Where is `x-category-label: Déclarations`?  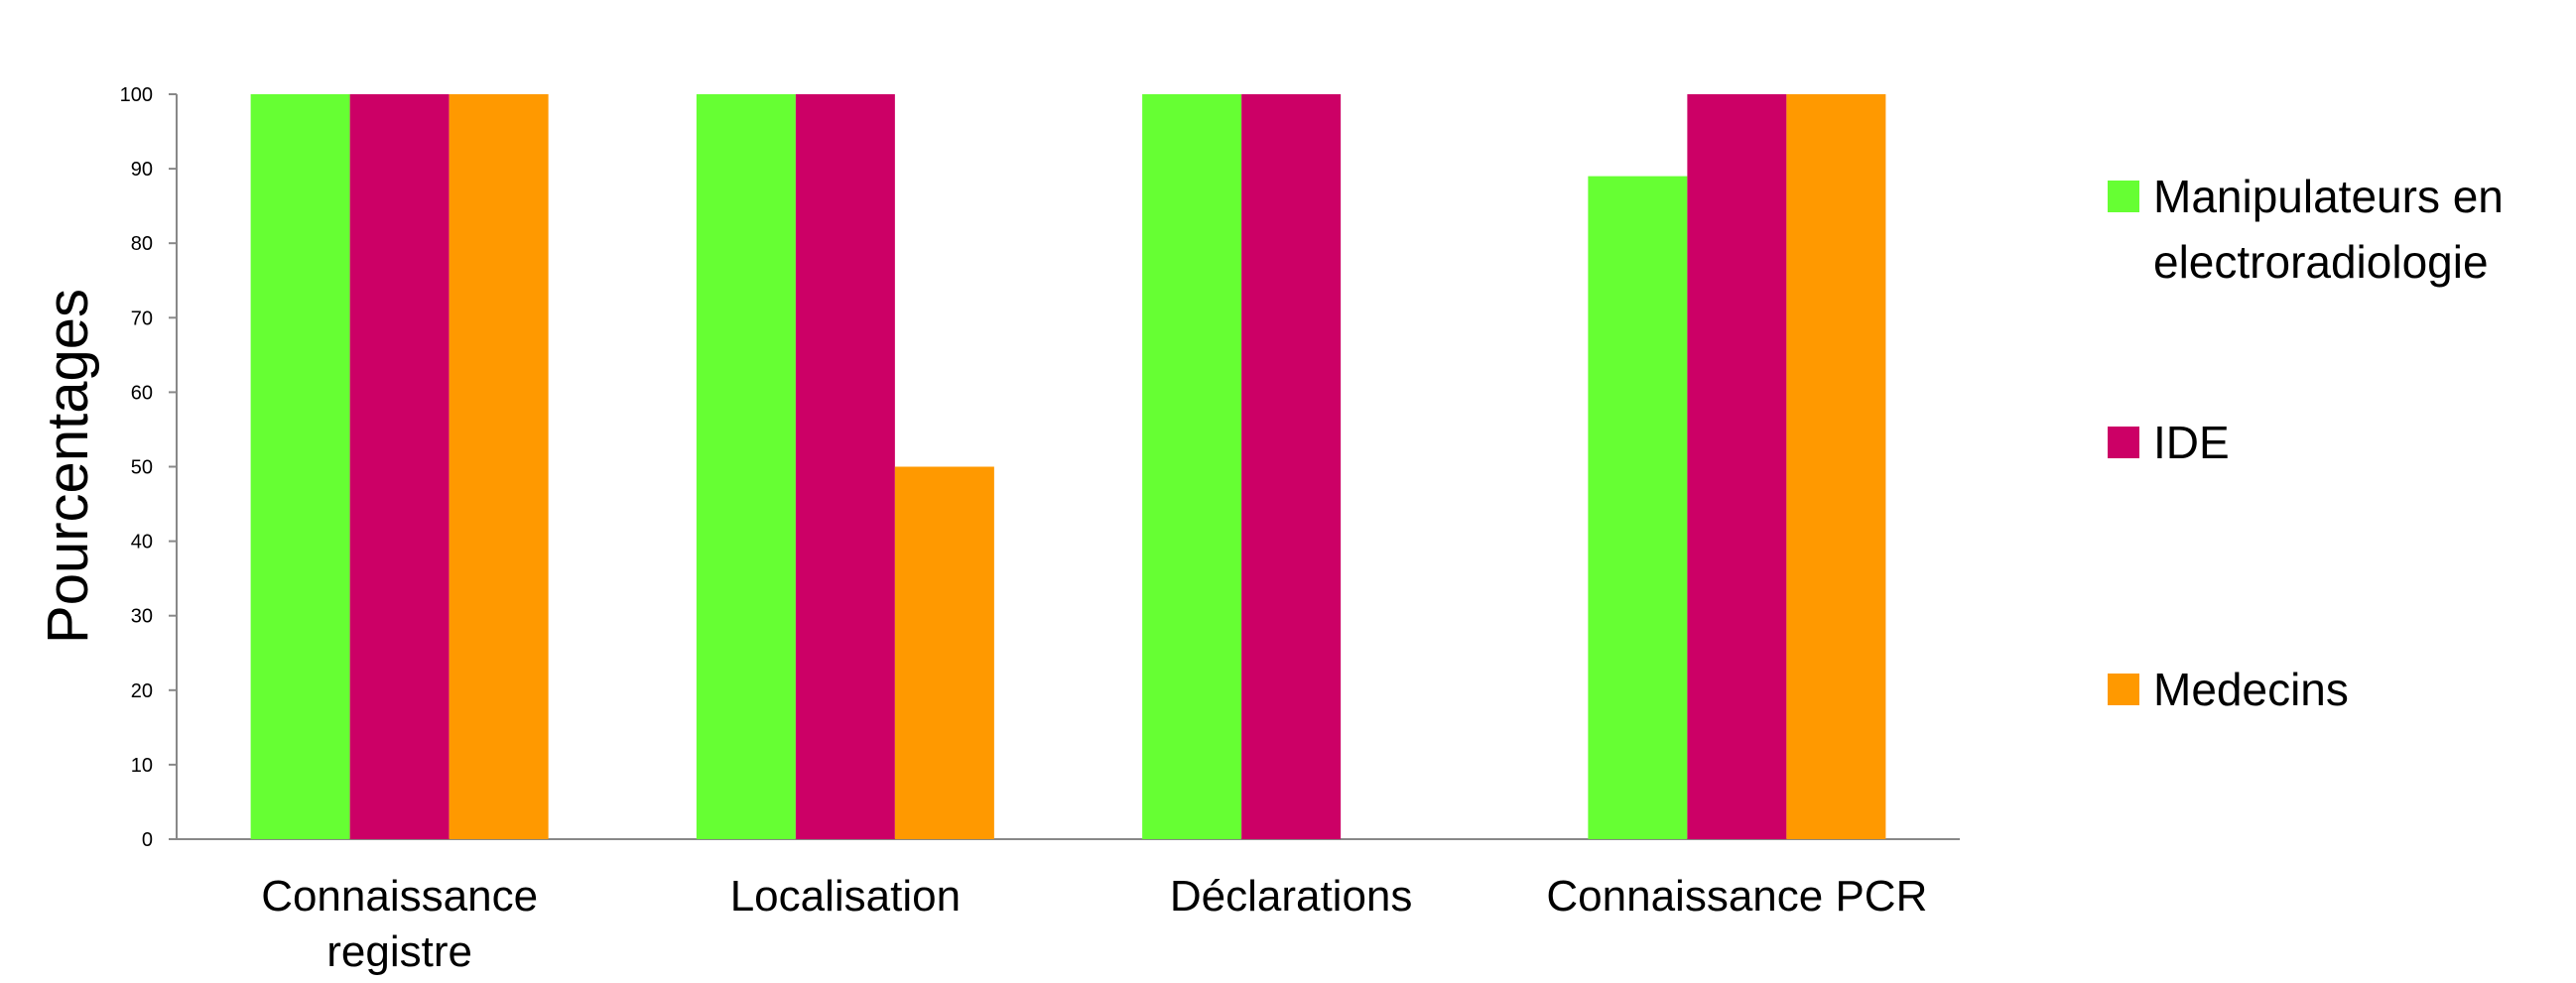 x-category-label: Déclarations is located at coordinates (1291, 896).